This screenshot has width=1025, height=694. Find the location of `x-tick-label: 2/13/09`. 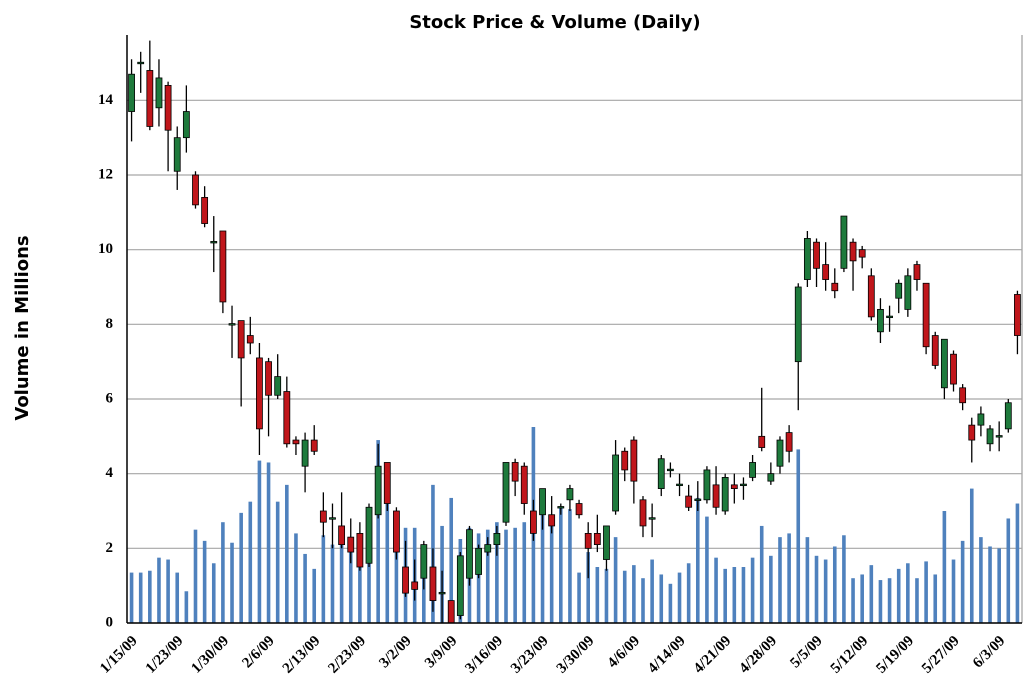

x-tick-label: 2/13/09 is located at coordinates (302, 655).